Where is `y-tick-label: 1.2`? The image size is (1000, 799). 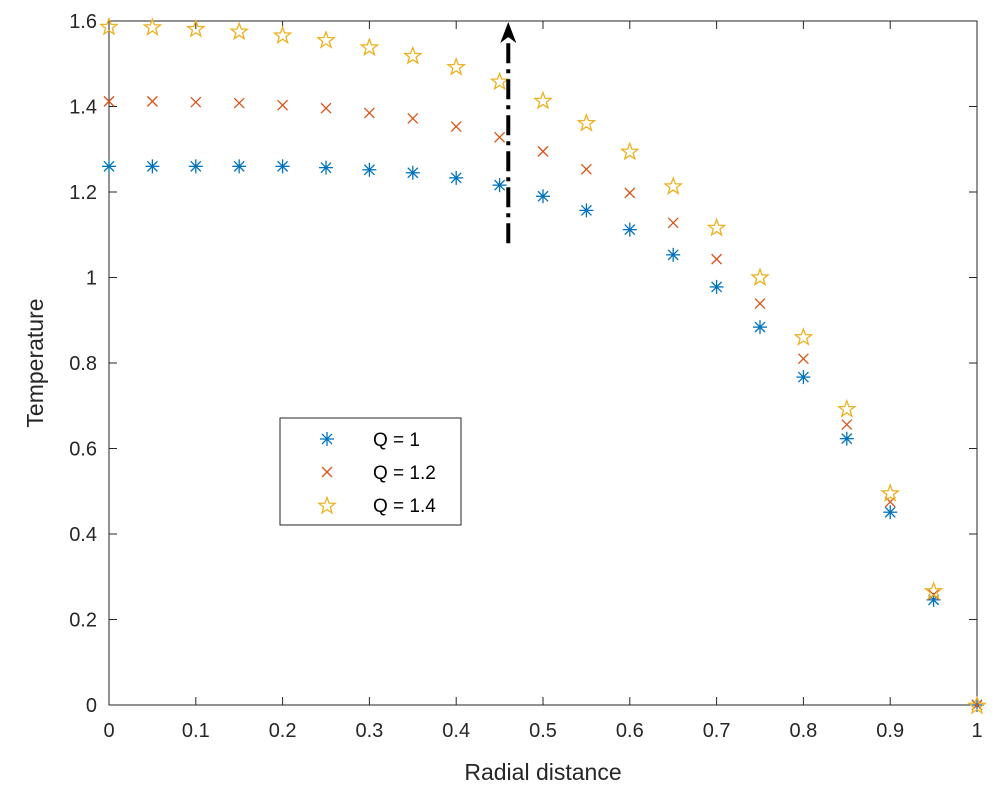
y-tick-label: 1.2 is located at coordinates (83, 193).